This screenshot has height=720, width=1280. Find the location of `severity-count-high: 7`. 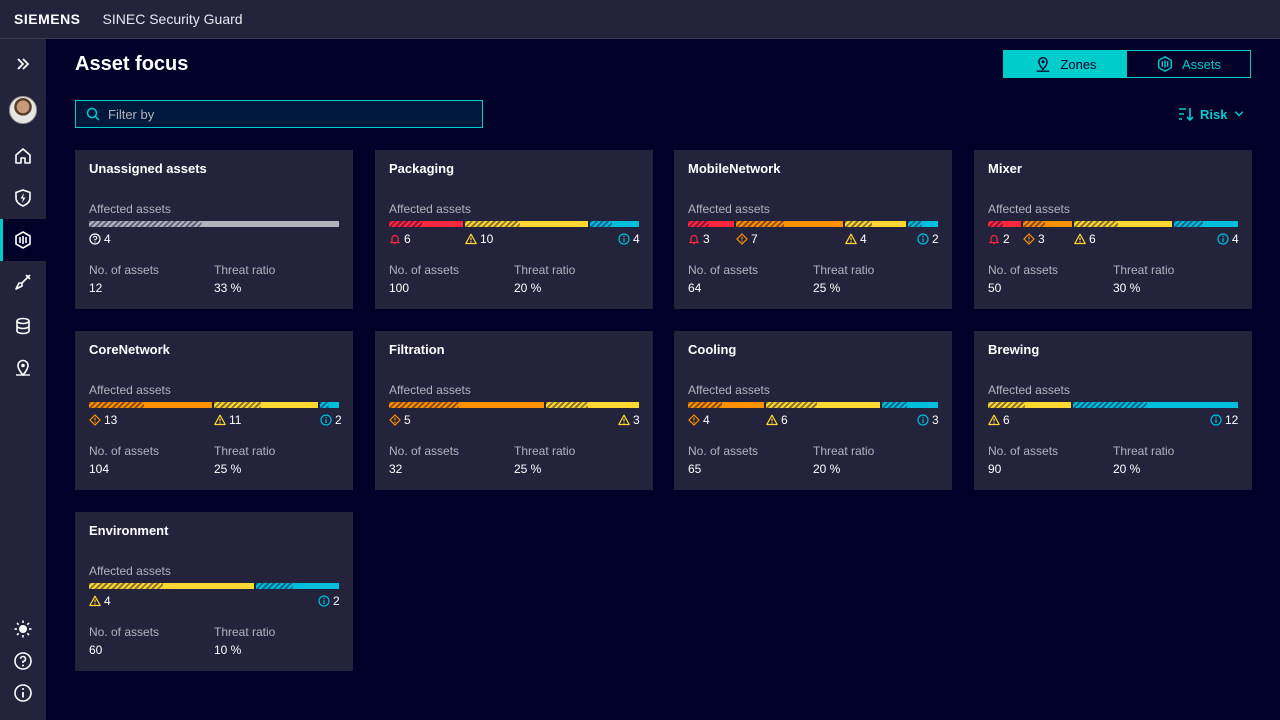

severity-count-high: 7 is located at coordinates (747, 239).